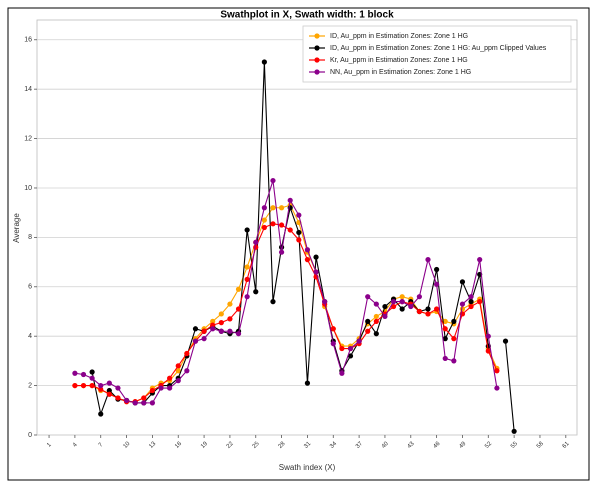 This screenshot has width=597, height=487. What do you see at coordinates (28, 188) in the screenshot?
I see `y-tick-label: 10` at bounding box center [28, 188].